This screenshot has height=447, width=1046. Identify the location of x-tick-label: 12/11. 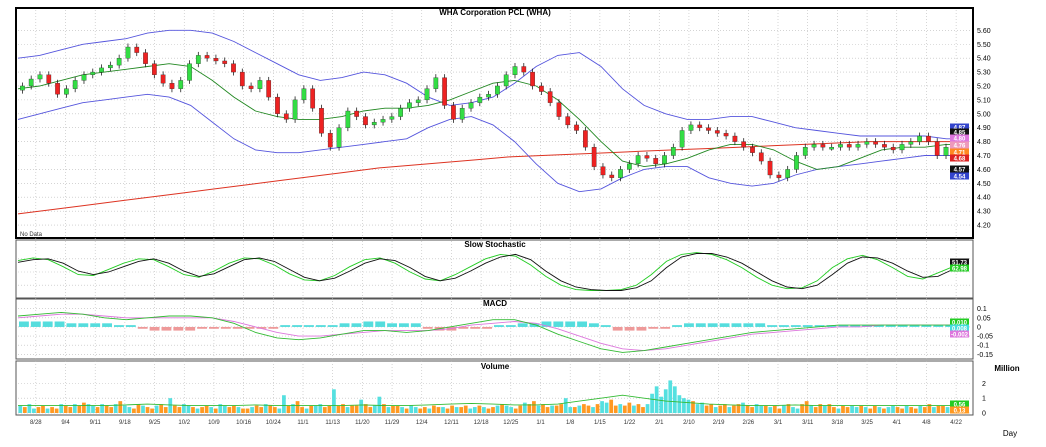
(451, 423).